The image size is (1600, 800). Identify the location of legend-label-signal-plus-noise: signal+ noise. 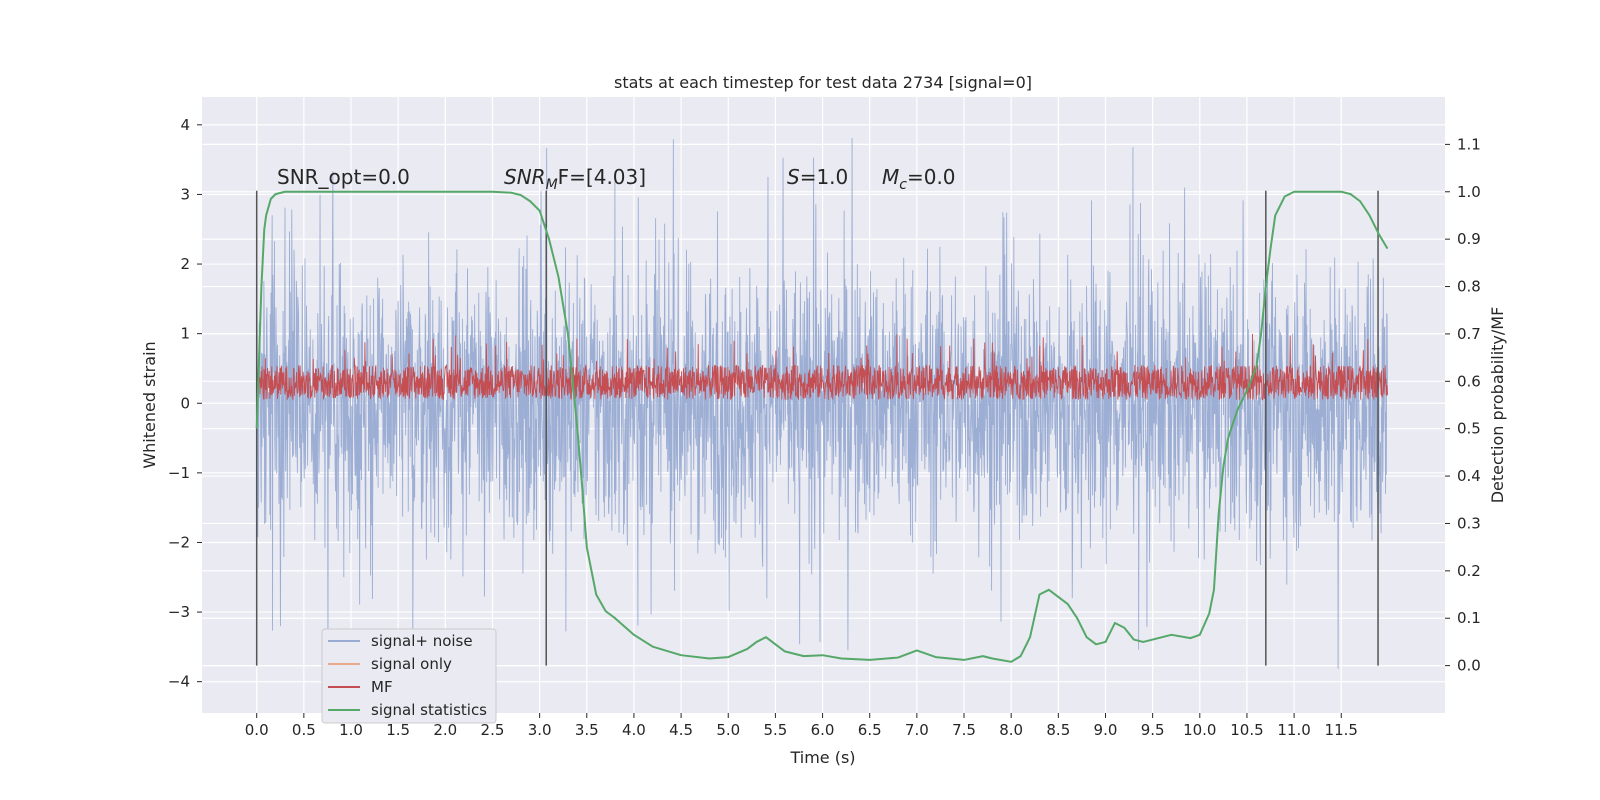
(422, 641).